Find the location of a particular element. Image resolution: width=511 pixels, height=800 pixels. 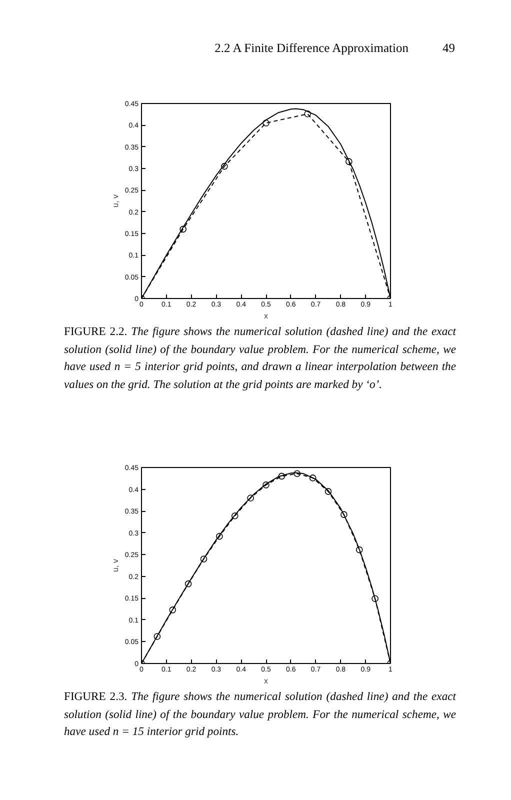

caption: FIGURE 2.3. The figure shows the numerical solution (dashed line) and the exact solution (solid line) of the boundary value problem. For the numerical scheme, we have used n = 15 interior grid points. is located at coordinates (260, 714).